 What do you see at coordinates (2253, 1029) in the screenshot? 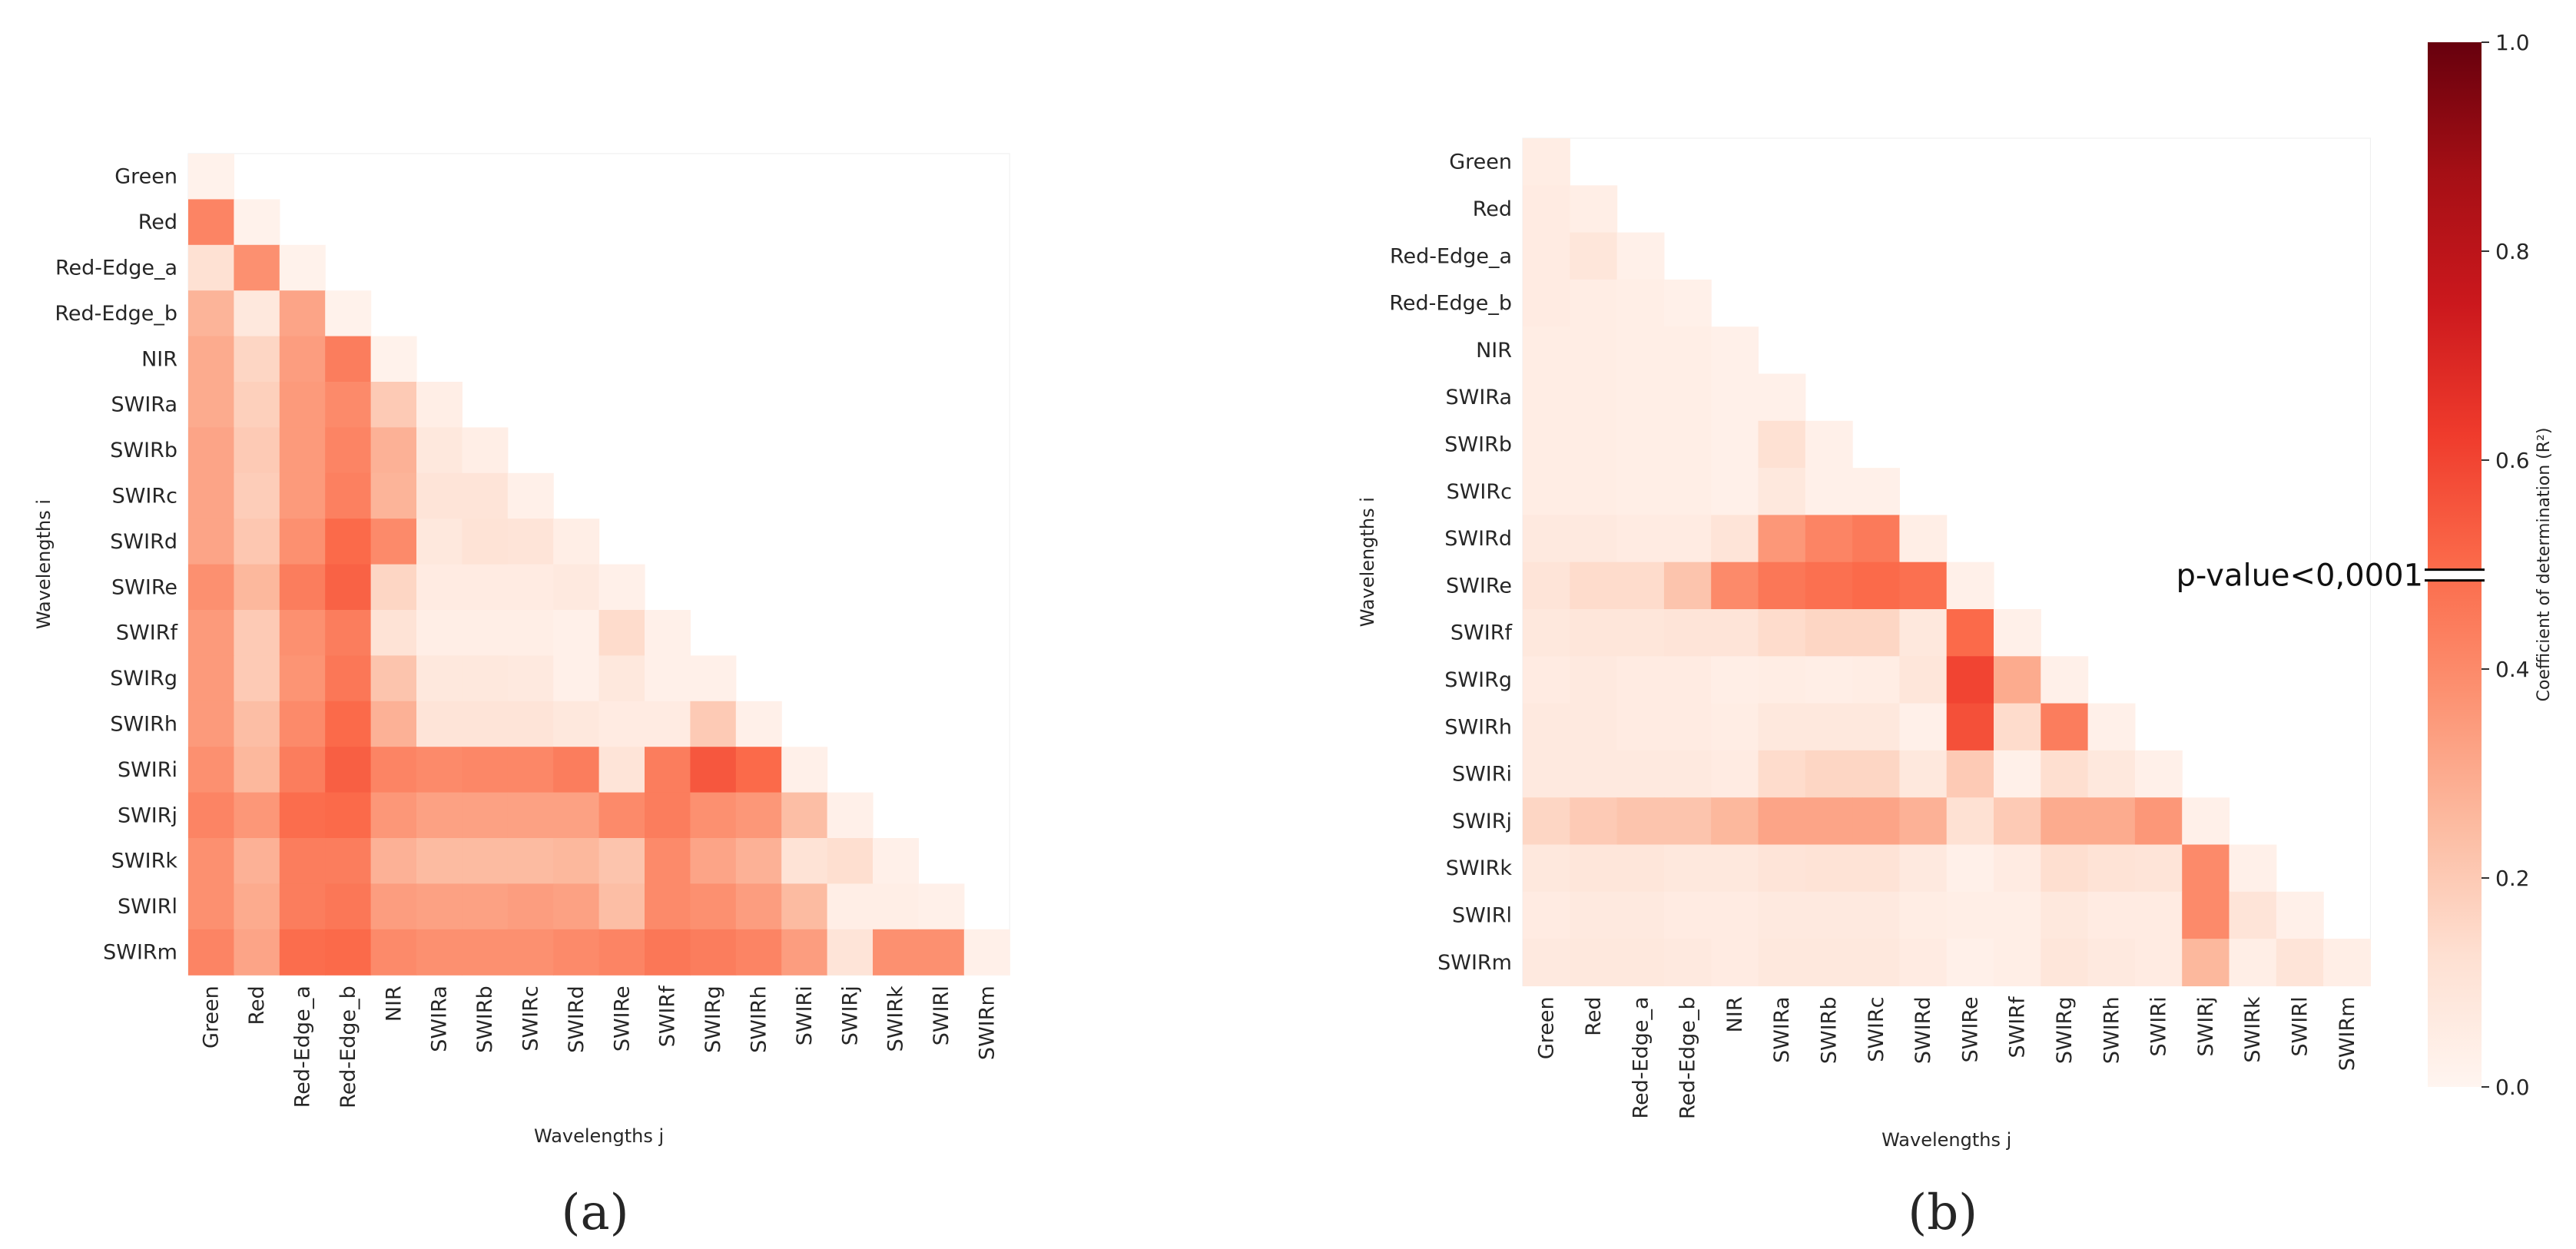
I see `heatmap-b-column-label: SWIRk` at bounding box center [2253, 1029].